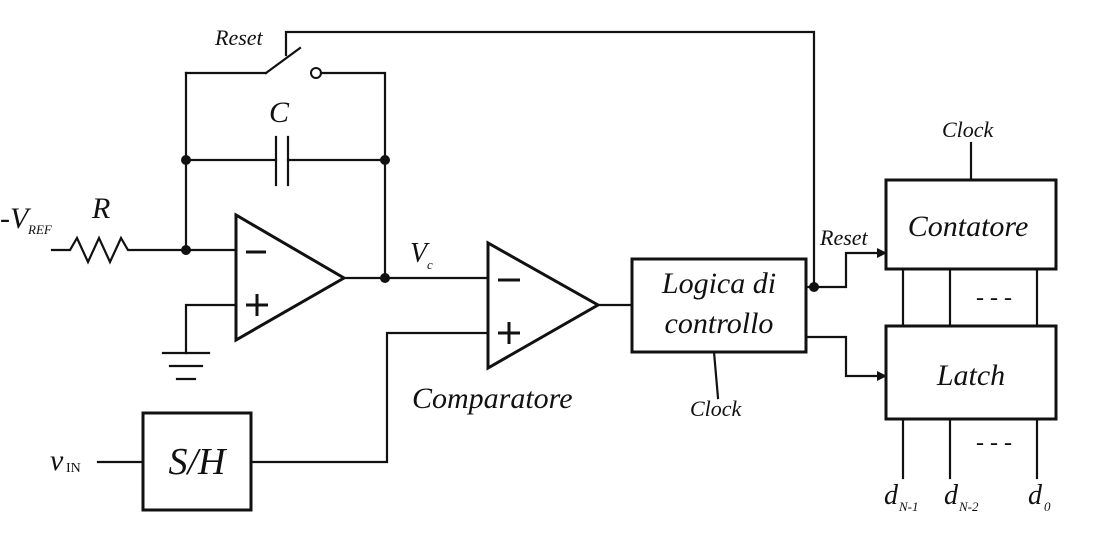 Image resolution: width=1106 pixels, height=538 pixels. Describe the element at coordinates (492, 398) in the screenshot. I see `comparator-label: Comparatore` at that location.